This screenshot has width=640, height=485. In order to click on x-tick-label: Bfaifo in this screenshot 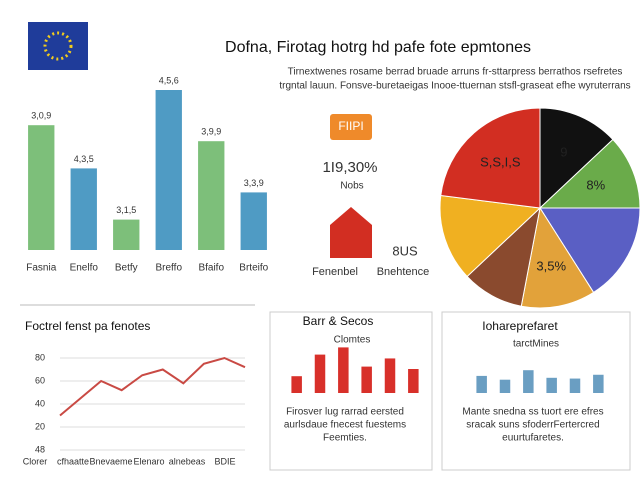, I will do `click(211, 268)`.